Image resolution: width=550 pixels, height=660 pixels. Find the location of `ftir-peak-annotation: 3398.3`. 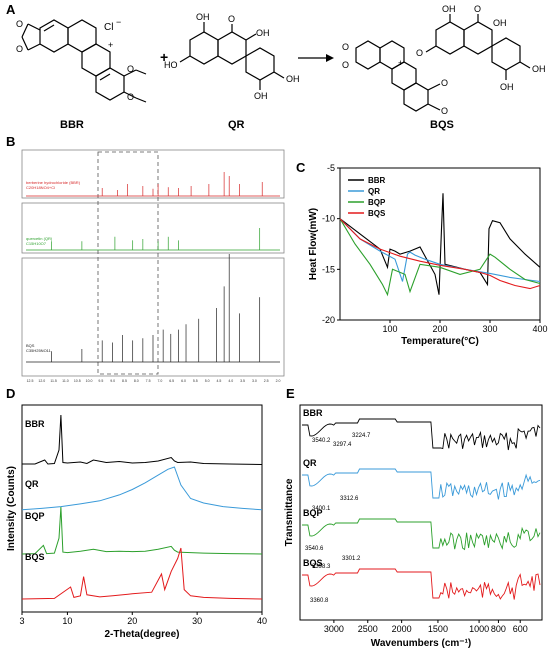

ftir-peak-annotation: 3398.3 is located at coordinates (321, 567).